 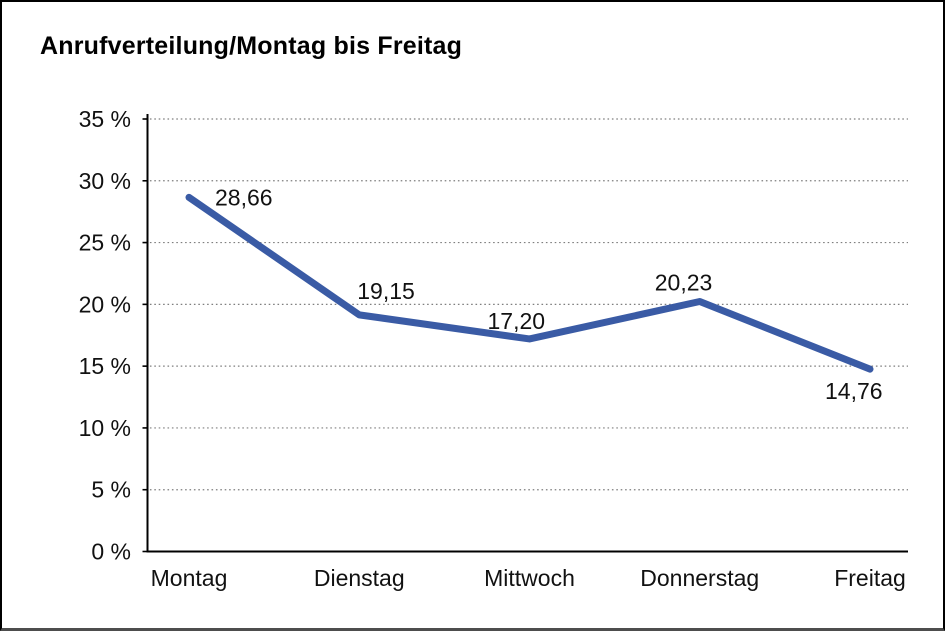 What do you see at coordinates (105, 366) in the screenshot?
I see `y-tick-label: 15 %` at bounding box center [105, 366].